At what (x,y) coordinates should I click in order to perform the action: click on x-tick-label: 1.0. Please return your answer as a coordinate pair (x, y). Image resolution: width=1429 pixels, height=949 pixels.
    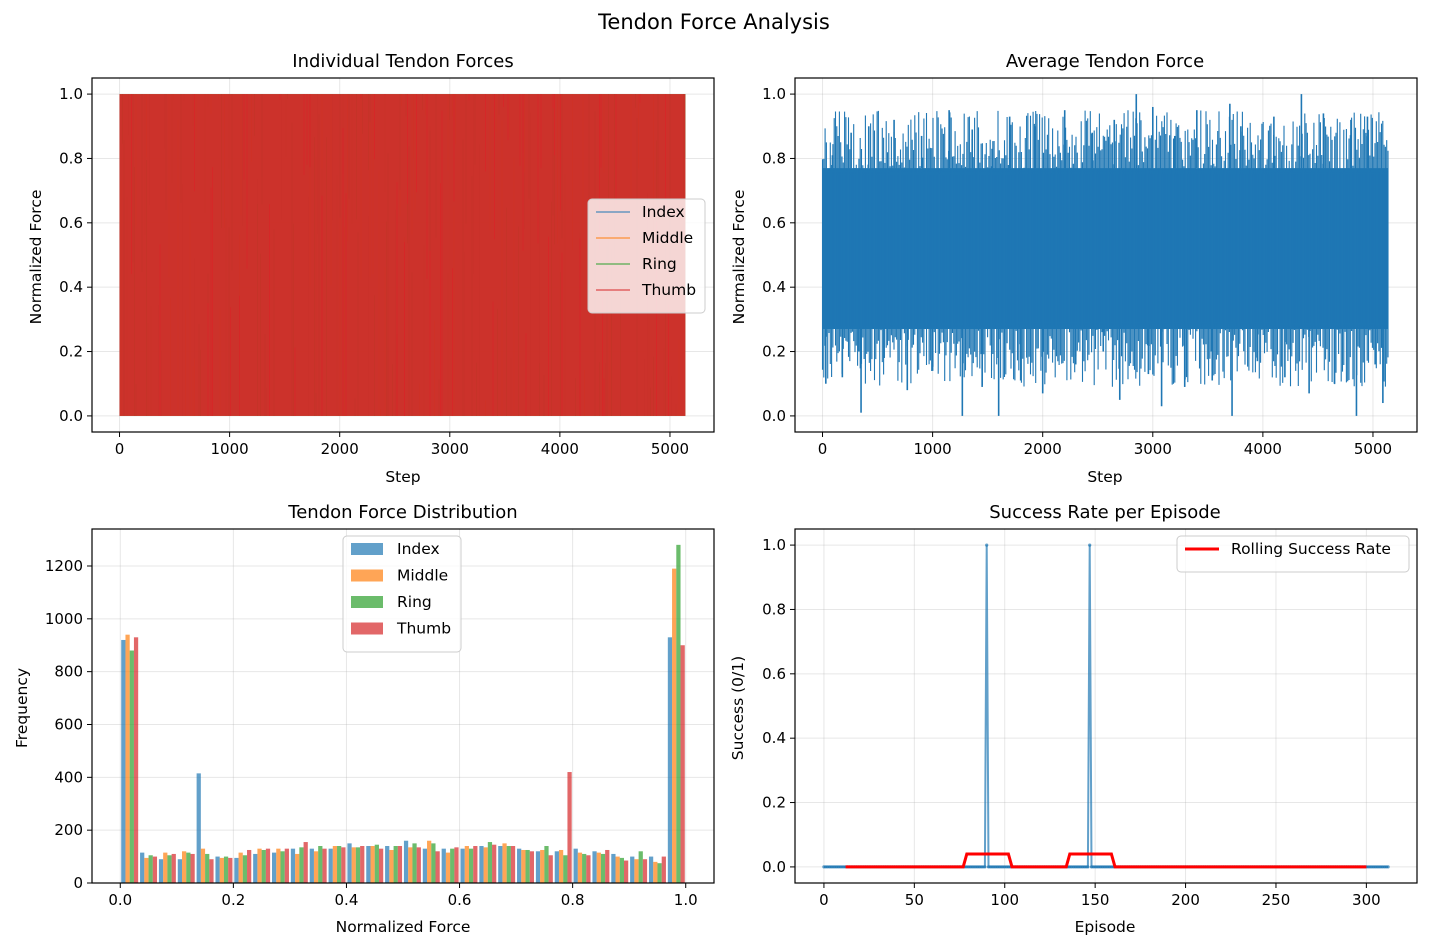
    Looking at the image, I should click on (686, 900).